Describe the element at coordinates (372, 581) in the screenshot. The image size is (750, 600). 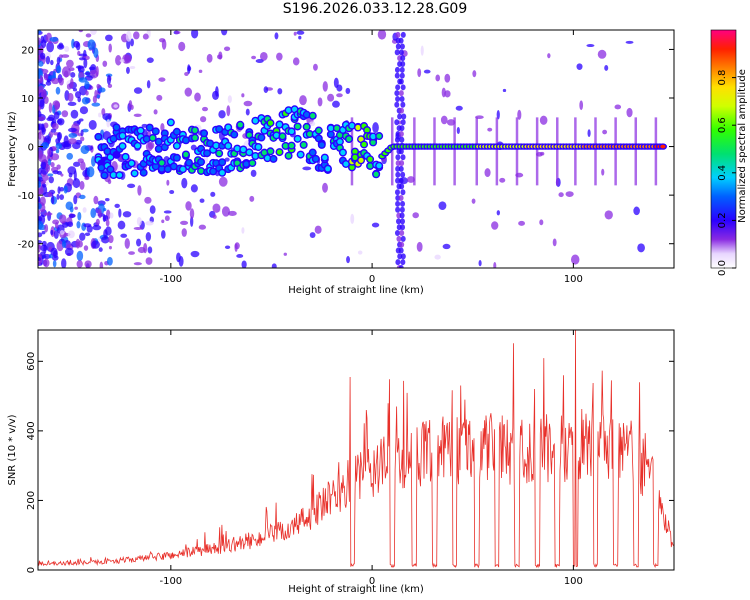
I see `x-tick-label: 0` at that location.